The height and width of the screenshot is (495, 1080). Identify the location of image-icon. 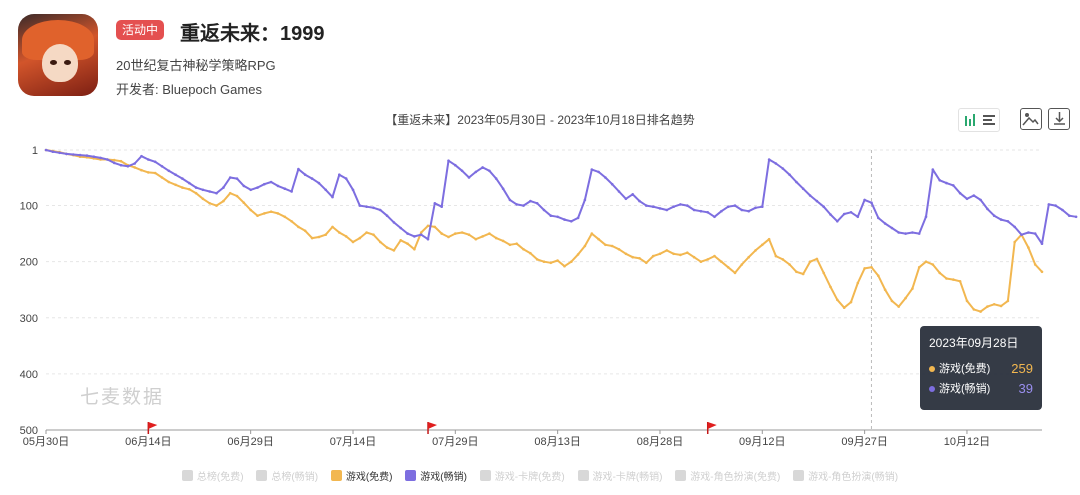
(1031, 119).